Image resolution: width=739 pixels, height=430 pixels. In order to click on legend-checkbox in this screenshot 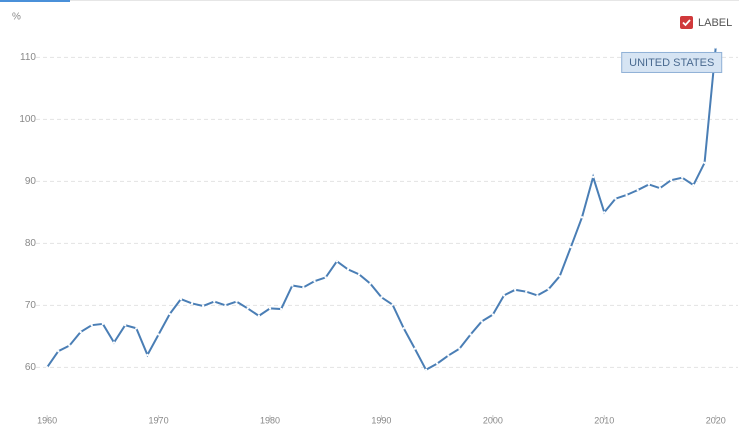, I will do `click(686, 22)`.